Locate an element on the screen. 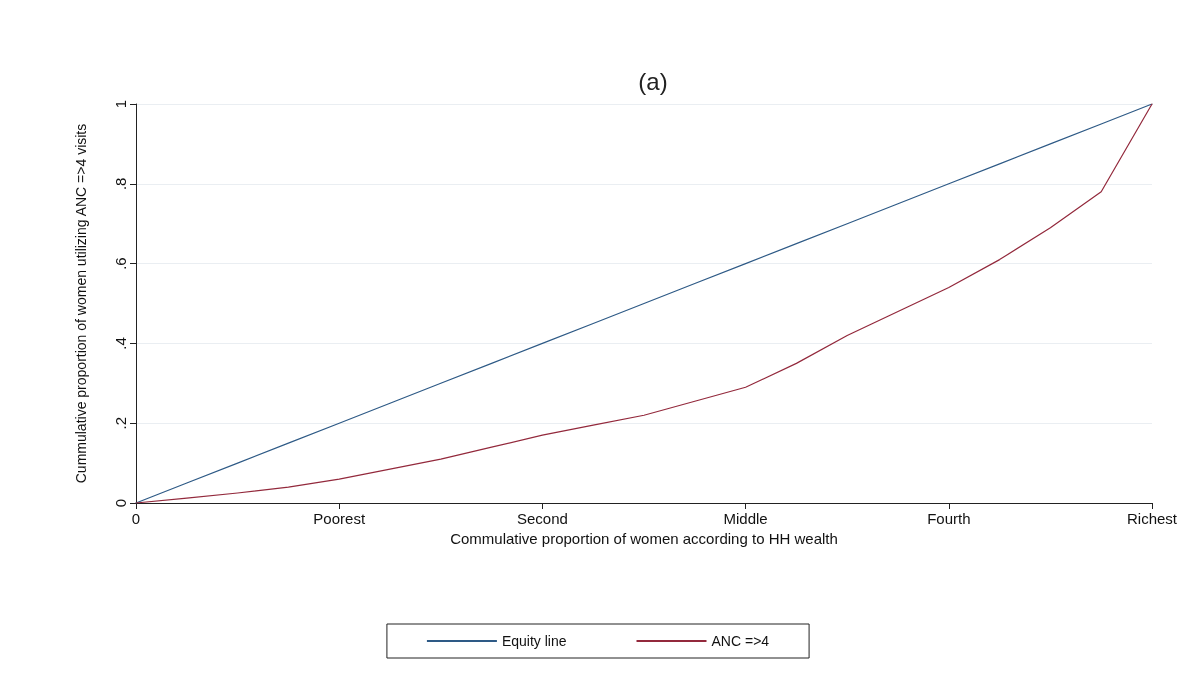 The image size is (1197, 691). y-tick-label: .6 is located at coordinates (120, 263).